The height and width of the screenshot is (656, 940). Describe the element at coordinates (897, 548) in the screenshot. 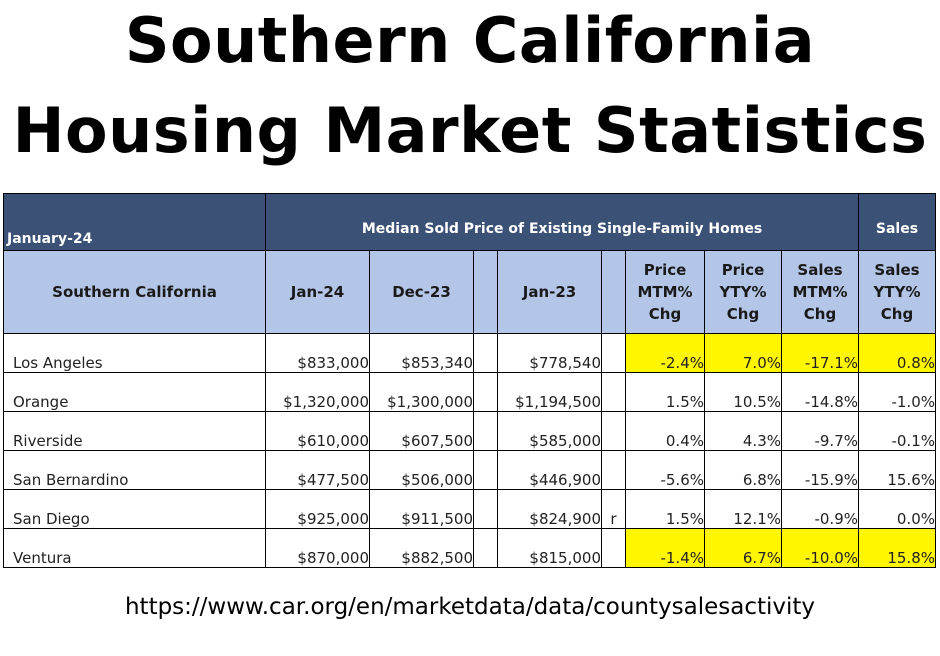

I see `sales-yty-cell: 15.8%` at that location.